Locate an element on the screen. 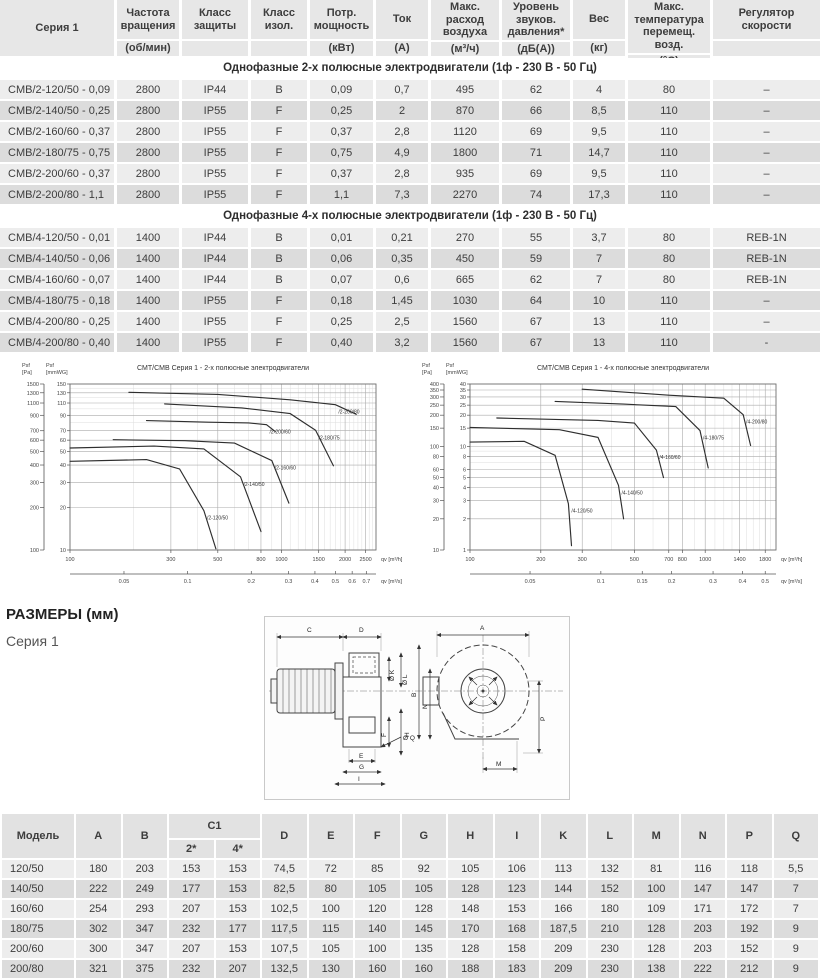 Image resolution: width=820 pixels, height=980 pixels. value-cell: 116 is located at coordinates (702, 869).